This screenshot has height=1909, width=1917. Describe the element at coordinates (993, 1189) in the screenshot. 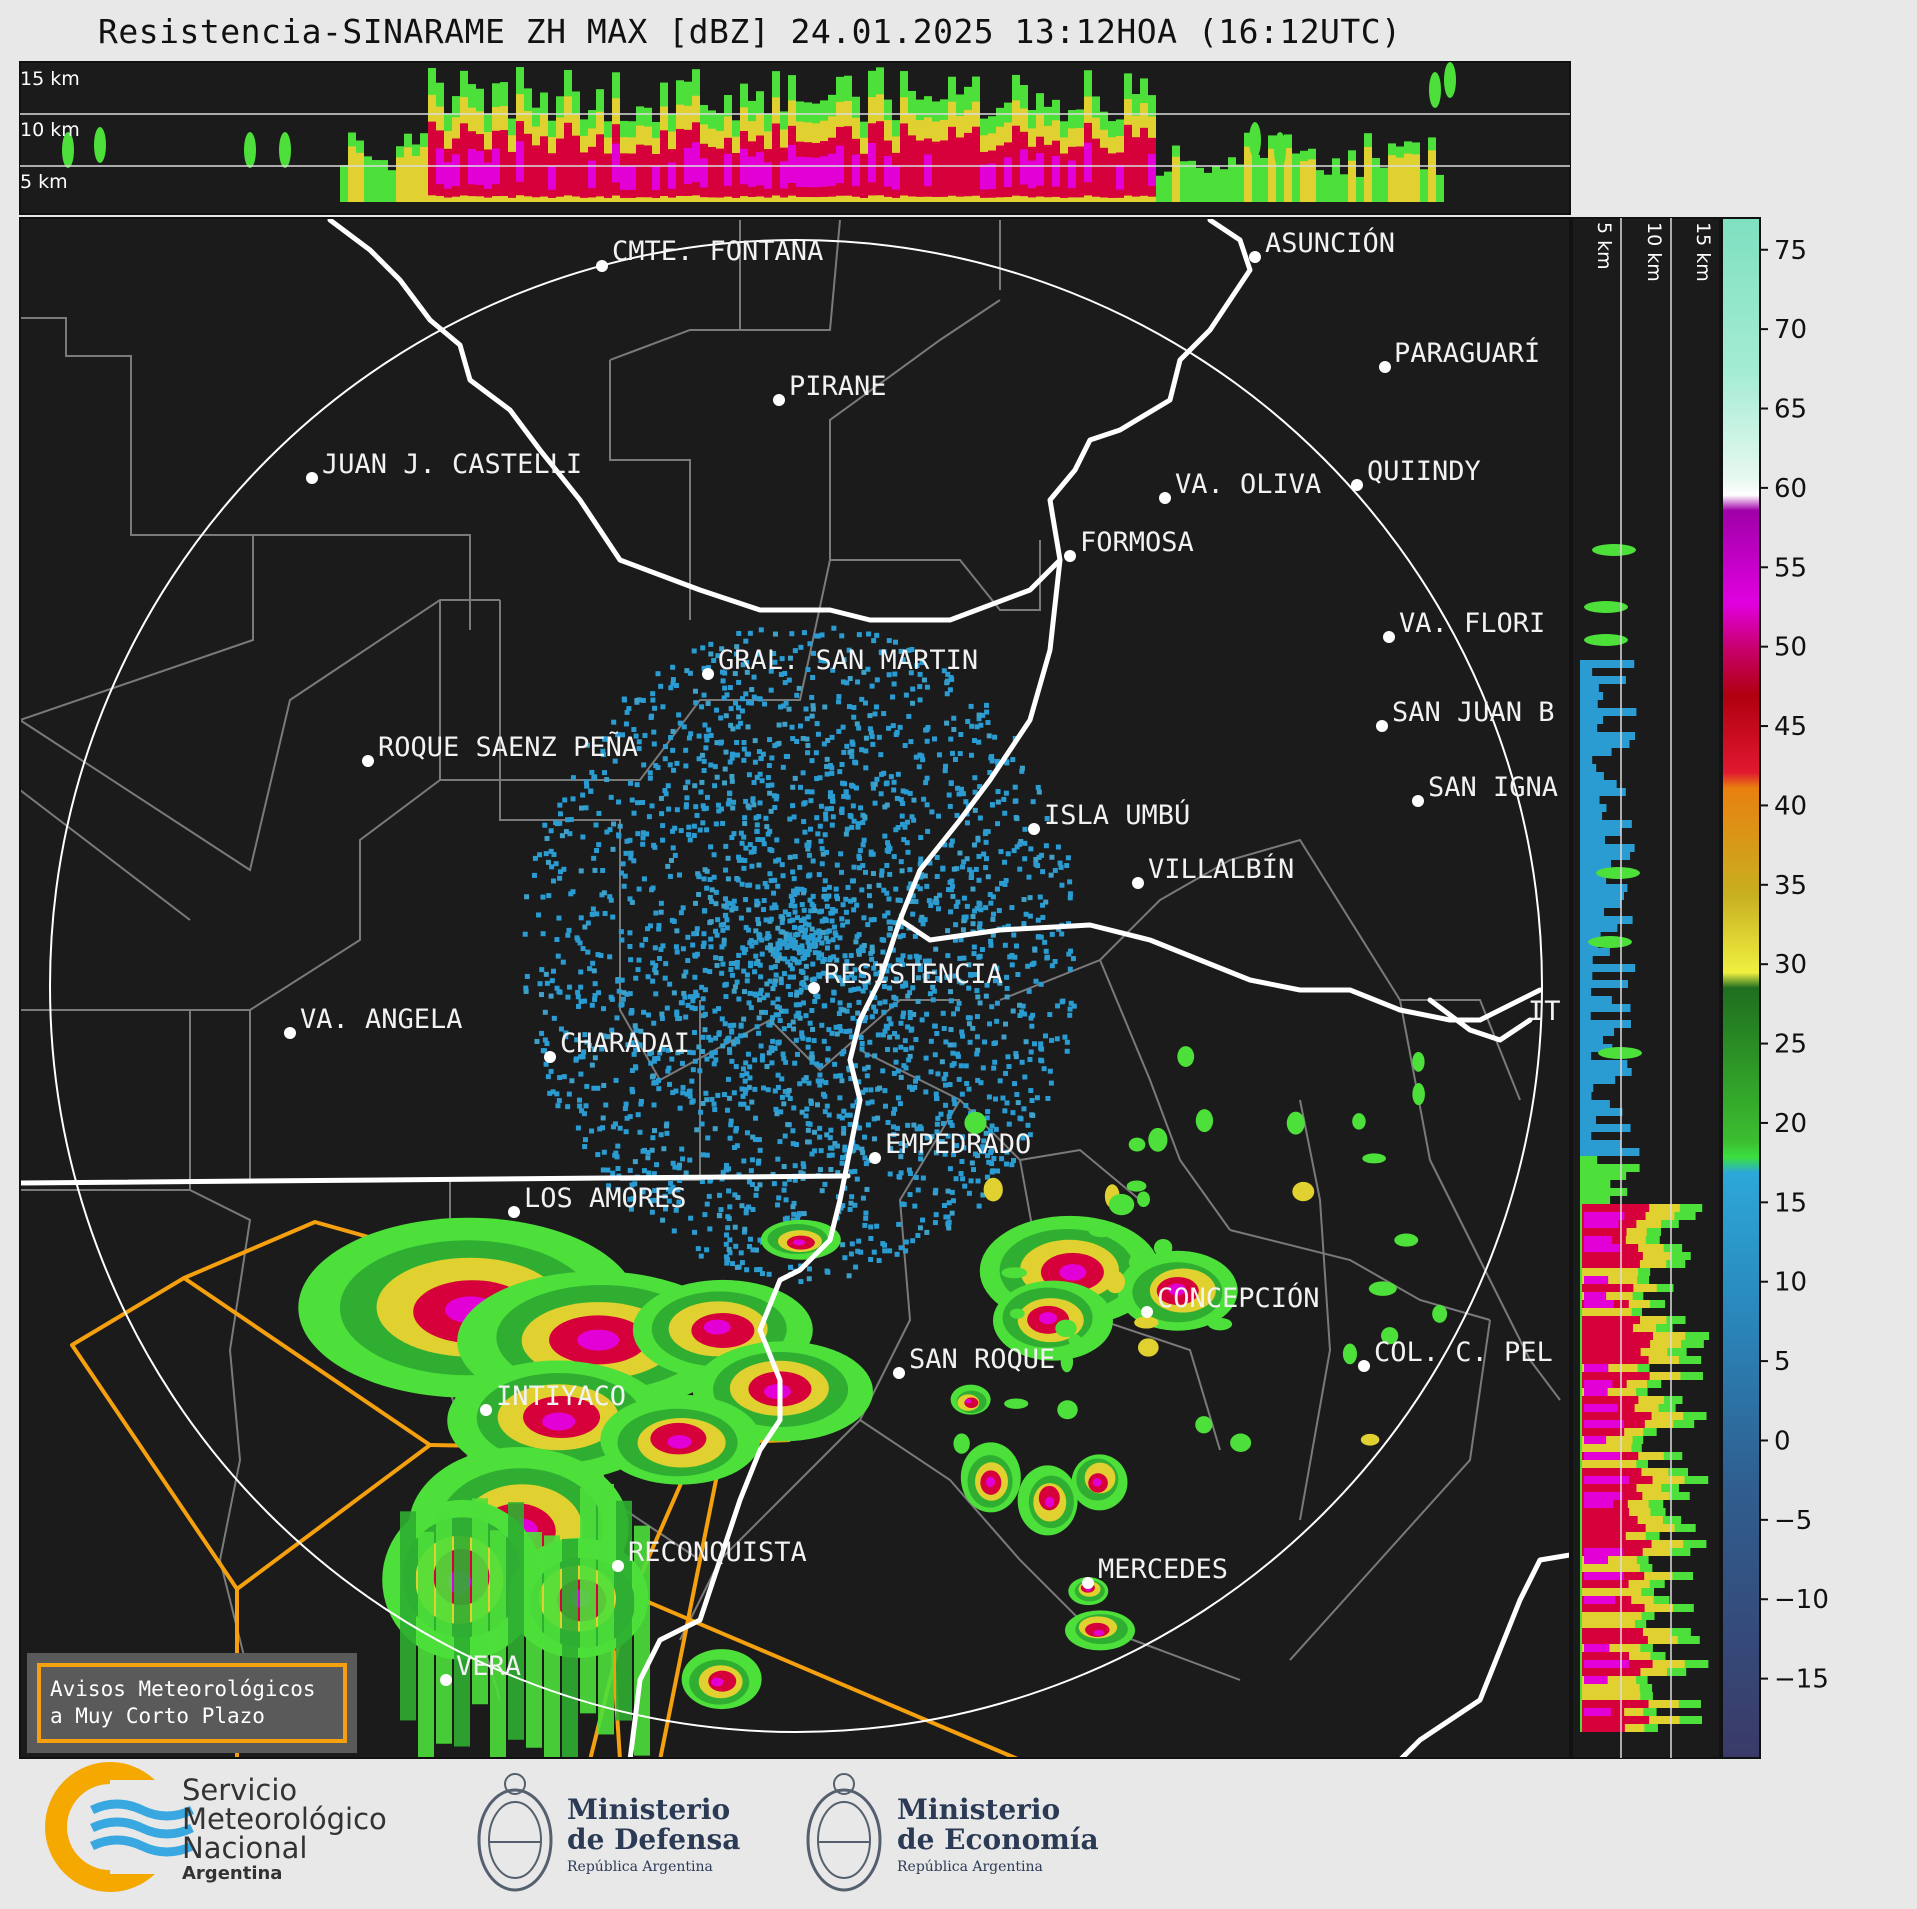

I see `echo-cell-small` at that location.